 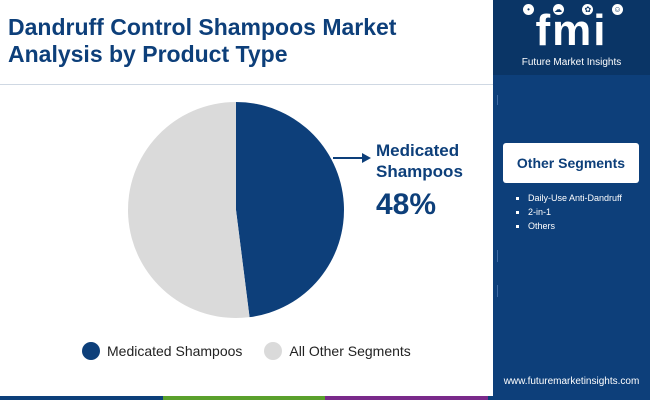 I want to click on other-segments-heading: Other Segments, so click(x=571, y=163).